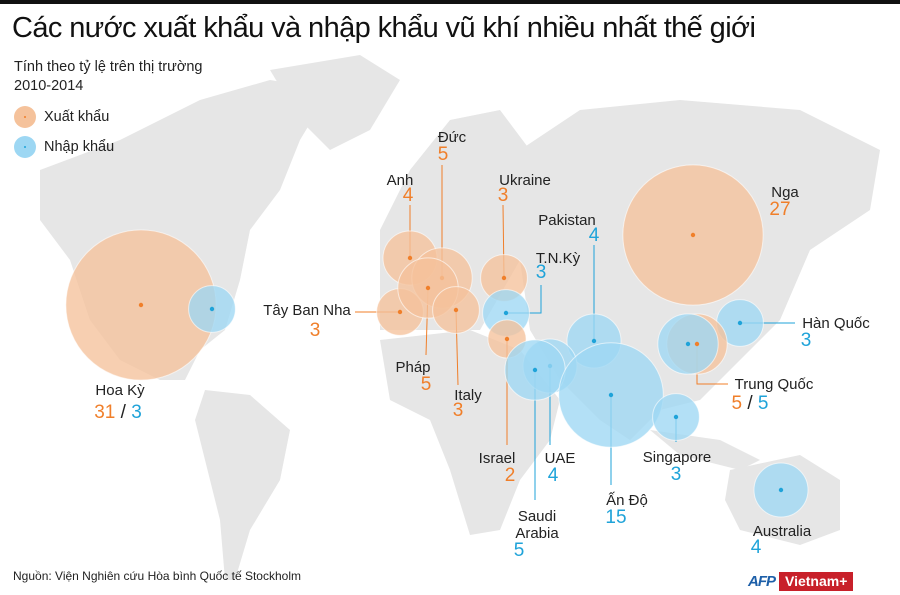 Image resolution: width=900 pixels, height=595 pixels. What do you see at coordinates (693, 235) in the screenshot?
I see `export-dot-nga` at bounding box center [693, 235].